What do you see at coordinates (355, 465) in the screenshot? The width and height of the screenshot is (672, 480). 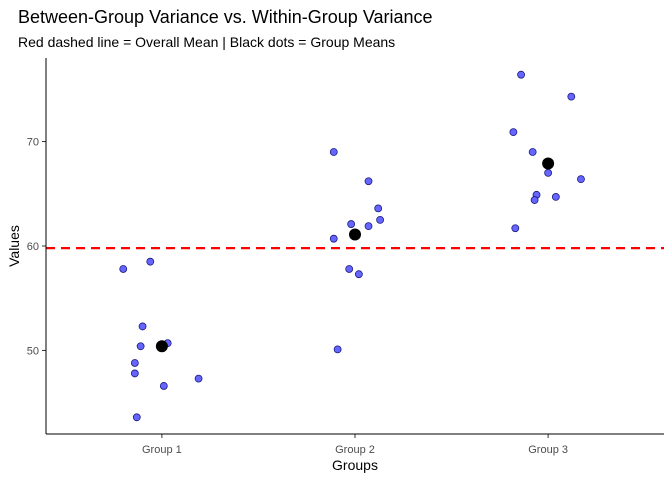 I see `x-axis-title: Groups` at bounding box center [355, 465].